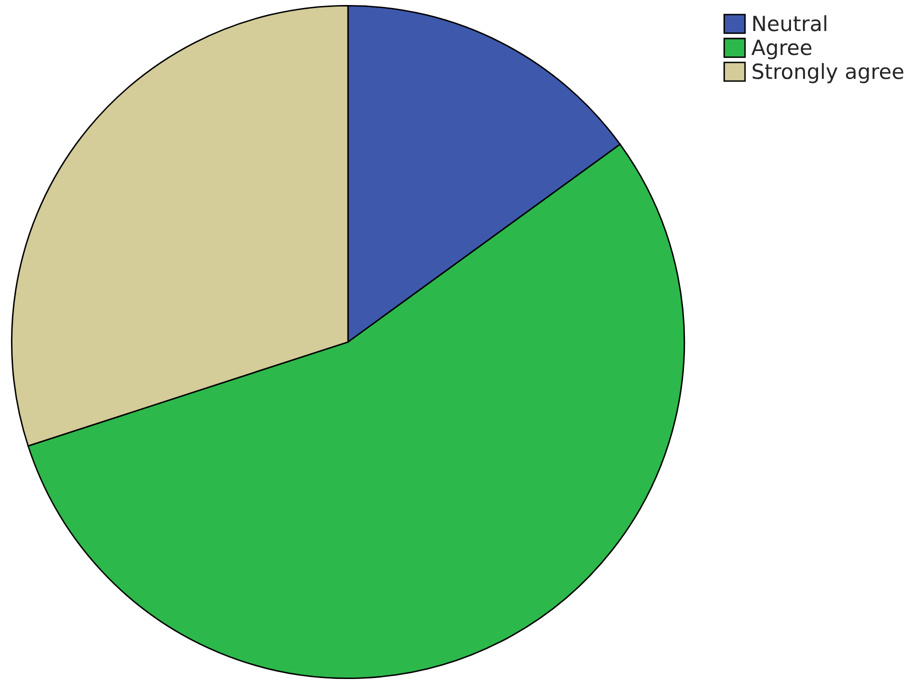 The height and width of the screenshot is (682, 919). What do you see at coordinates (781, 50) in the screenshot?
I see `legend-label: Agree` at bounding box center [781, 50].